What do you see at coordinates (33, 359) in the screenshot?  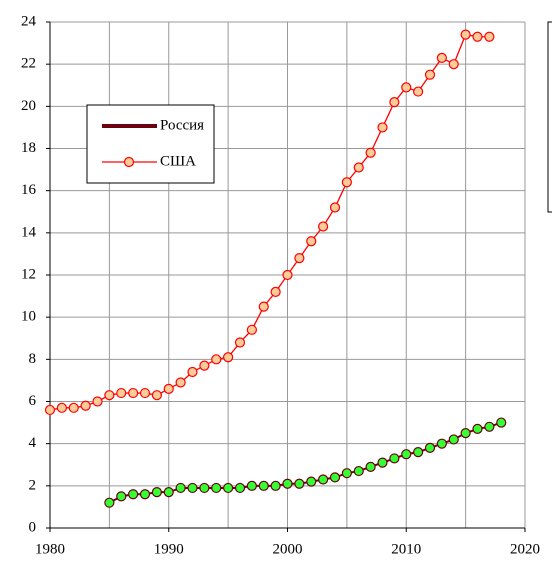 I see `y-tick-label: 8` at bounding box center [33, 359].